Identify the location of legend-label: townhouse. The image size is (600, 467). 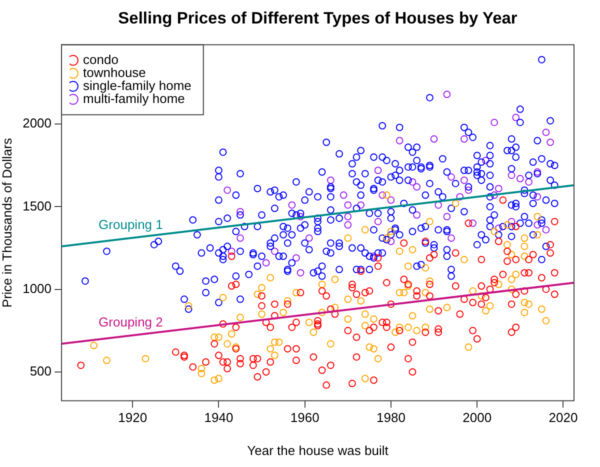
(114, 72).